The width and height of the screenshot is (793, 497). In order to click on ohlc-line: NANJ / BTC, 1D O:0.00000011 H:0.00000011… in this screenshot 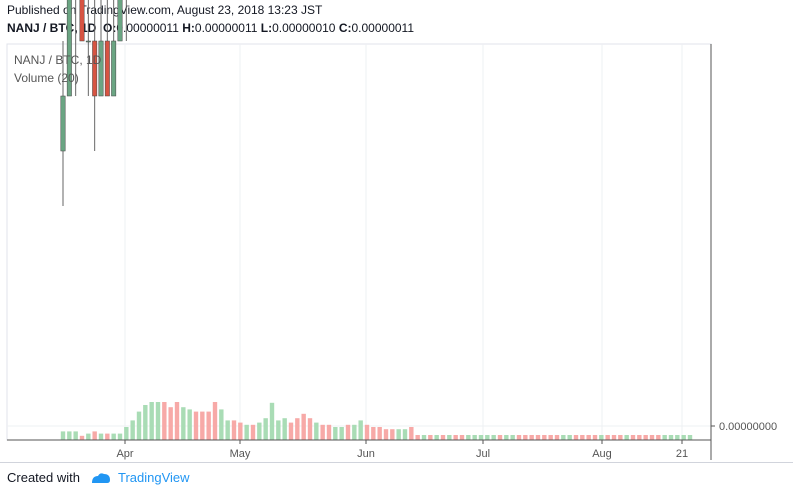, I will do `click(210, 28)`.